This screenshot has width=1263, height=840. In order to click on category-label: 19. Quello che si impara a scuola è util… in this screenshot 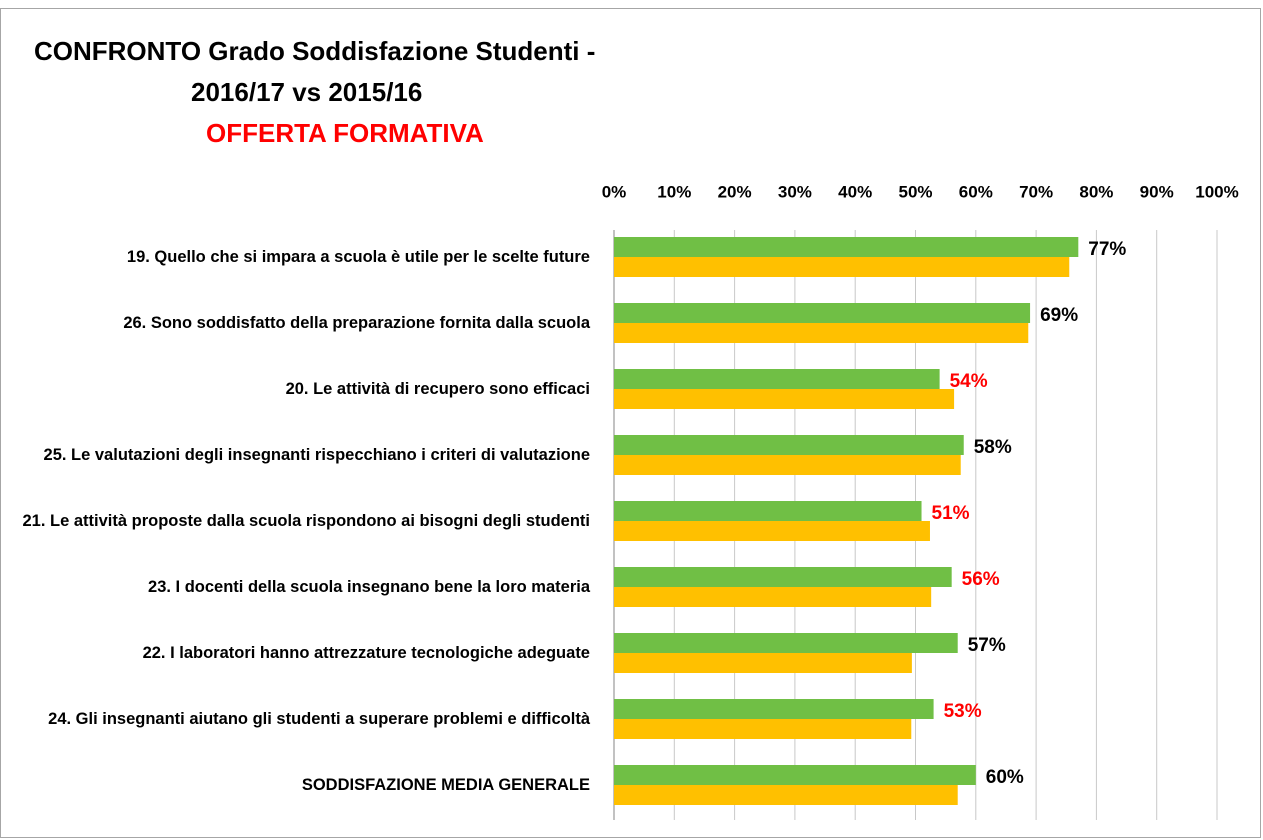, I will do `click(358, 257)`.